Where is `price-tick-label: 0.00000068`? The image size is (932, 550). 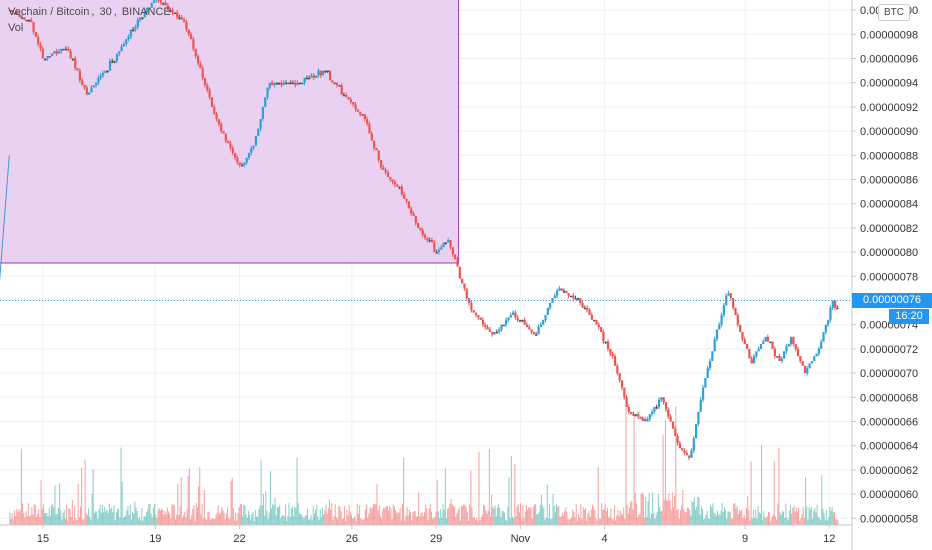
price-tick-label: 0.00000068 is located at coordinates (889, 398).